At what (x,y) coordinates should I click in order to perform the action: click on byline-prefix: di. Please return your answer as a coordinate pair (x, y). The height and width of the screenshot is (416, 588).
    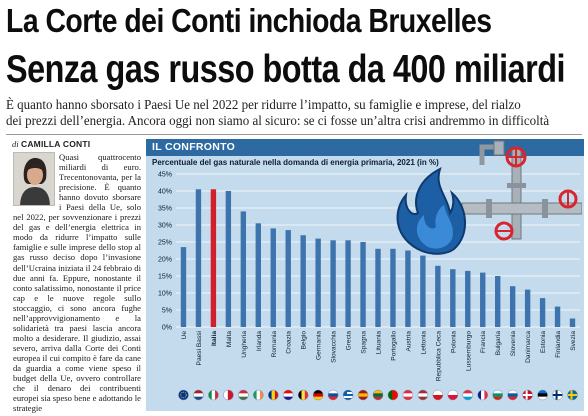
    Looking at the image, I should click on (15, 144).